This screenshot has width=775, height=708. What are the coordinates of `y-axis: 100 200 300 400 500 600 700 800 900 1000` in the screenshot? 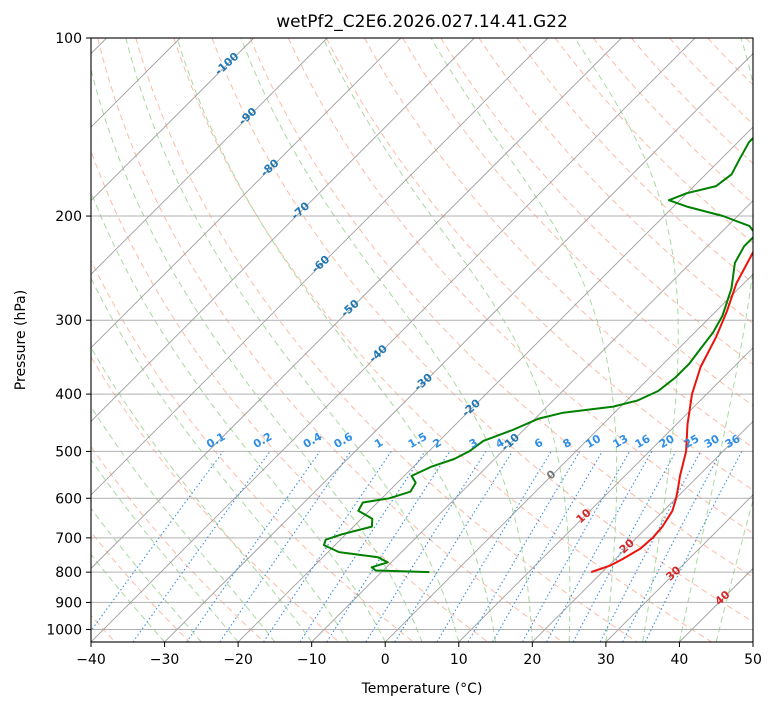 It's located at (68, 334).